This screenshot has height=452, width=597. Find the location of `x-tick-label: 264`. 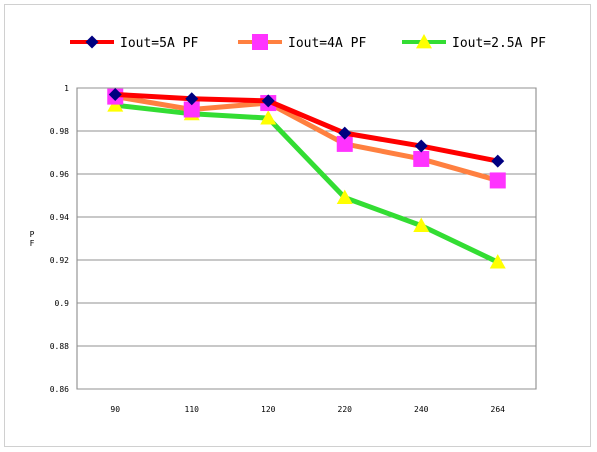

x-tick-label: 264 is located at coordinates (498, 409).